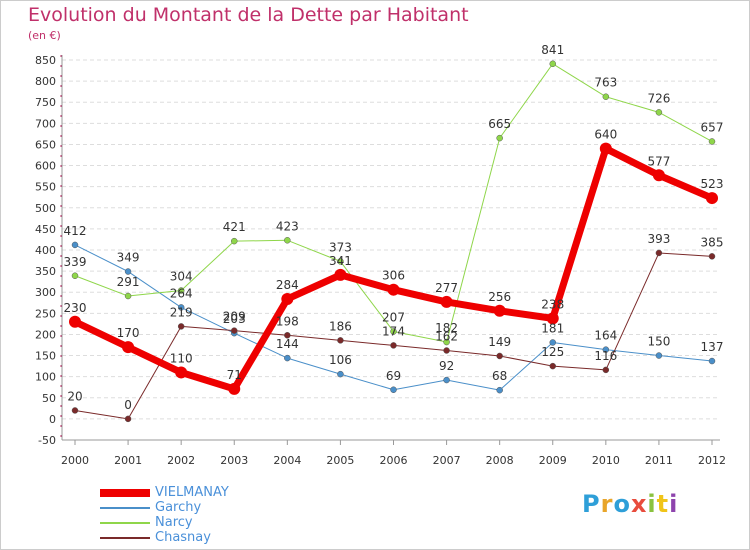  What do you see at coordinates (340, 360) in the screenshot?
I see `data-label: 106` at bounding box center [340, 360].